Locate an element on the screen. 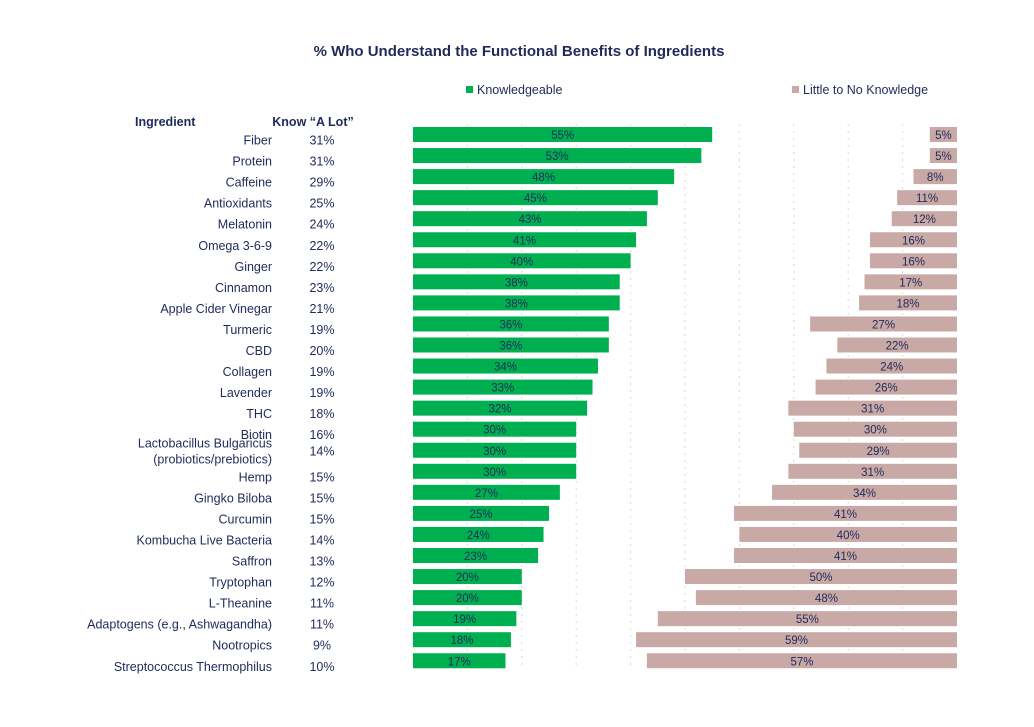  bar-little-knowledge-streptococcus-thermophilus is located at coordinates (801, 661).